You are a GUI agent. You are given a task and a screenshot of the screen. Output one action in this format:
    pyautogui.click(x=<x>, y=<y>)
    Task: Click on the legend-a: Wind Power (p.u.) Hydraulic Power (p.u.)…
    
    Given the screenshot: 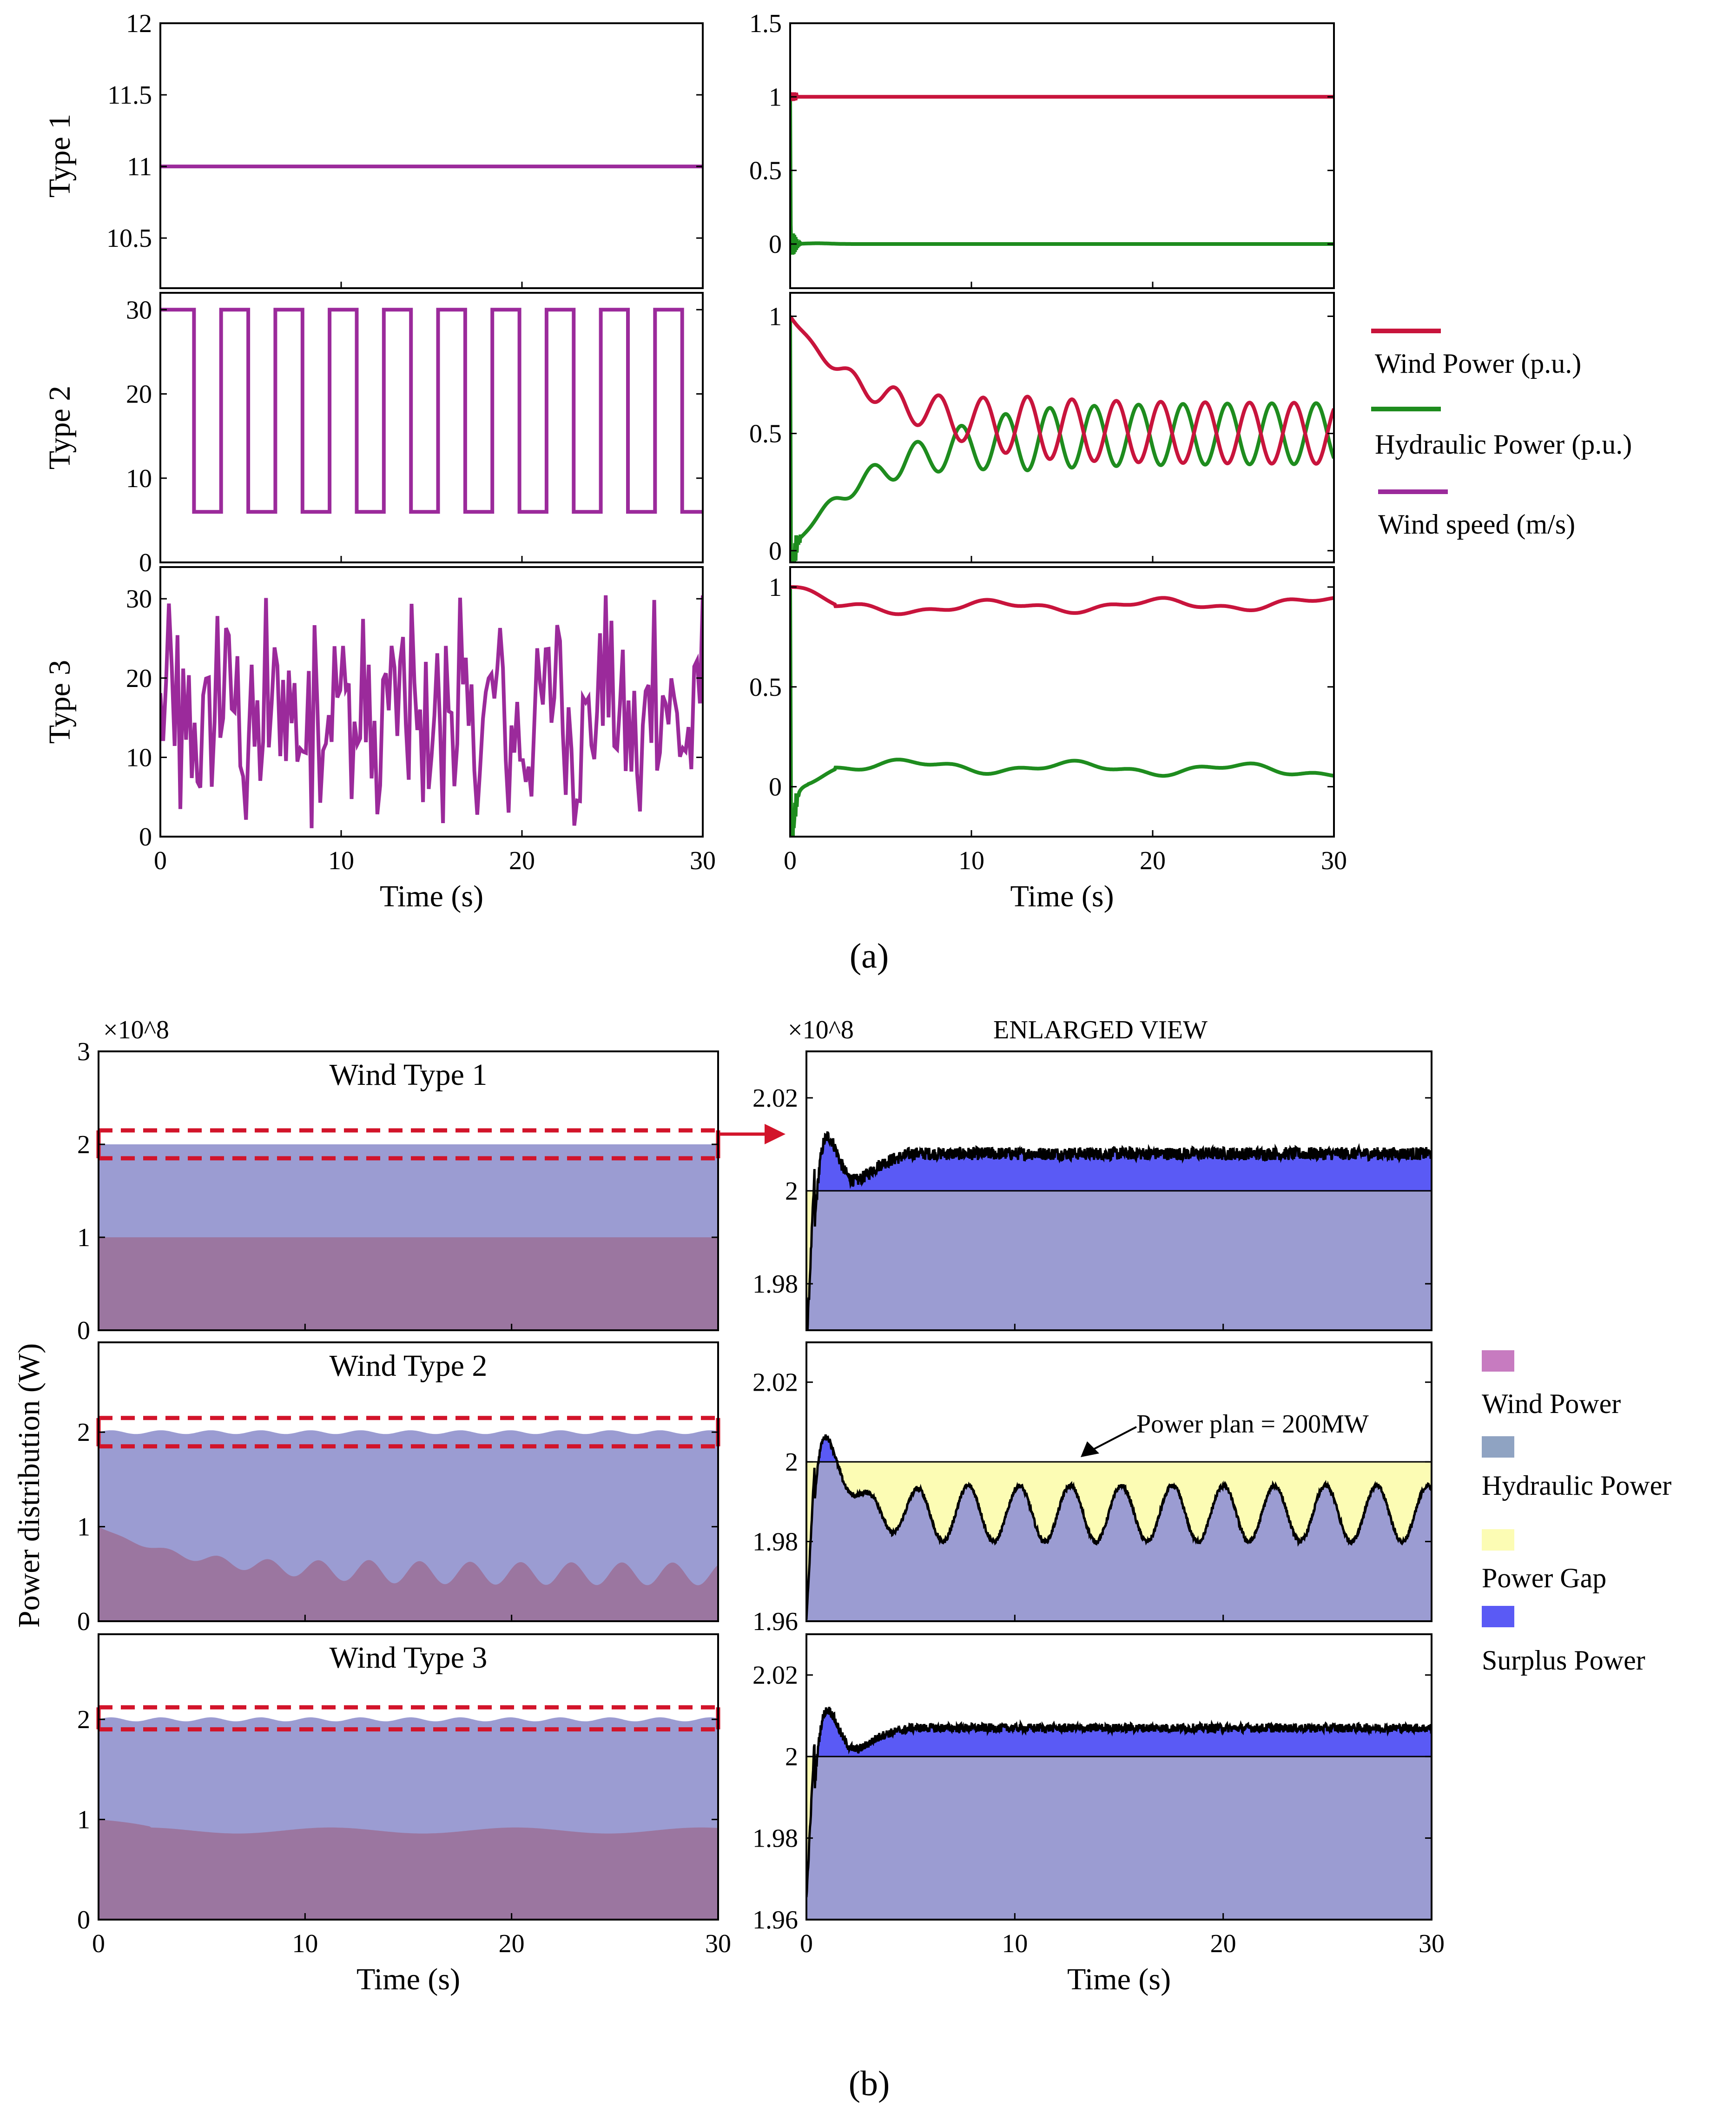 What is the action you would take?
    pyautogui.click(x=1502, y=434)
    